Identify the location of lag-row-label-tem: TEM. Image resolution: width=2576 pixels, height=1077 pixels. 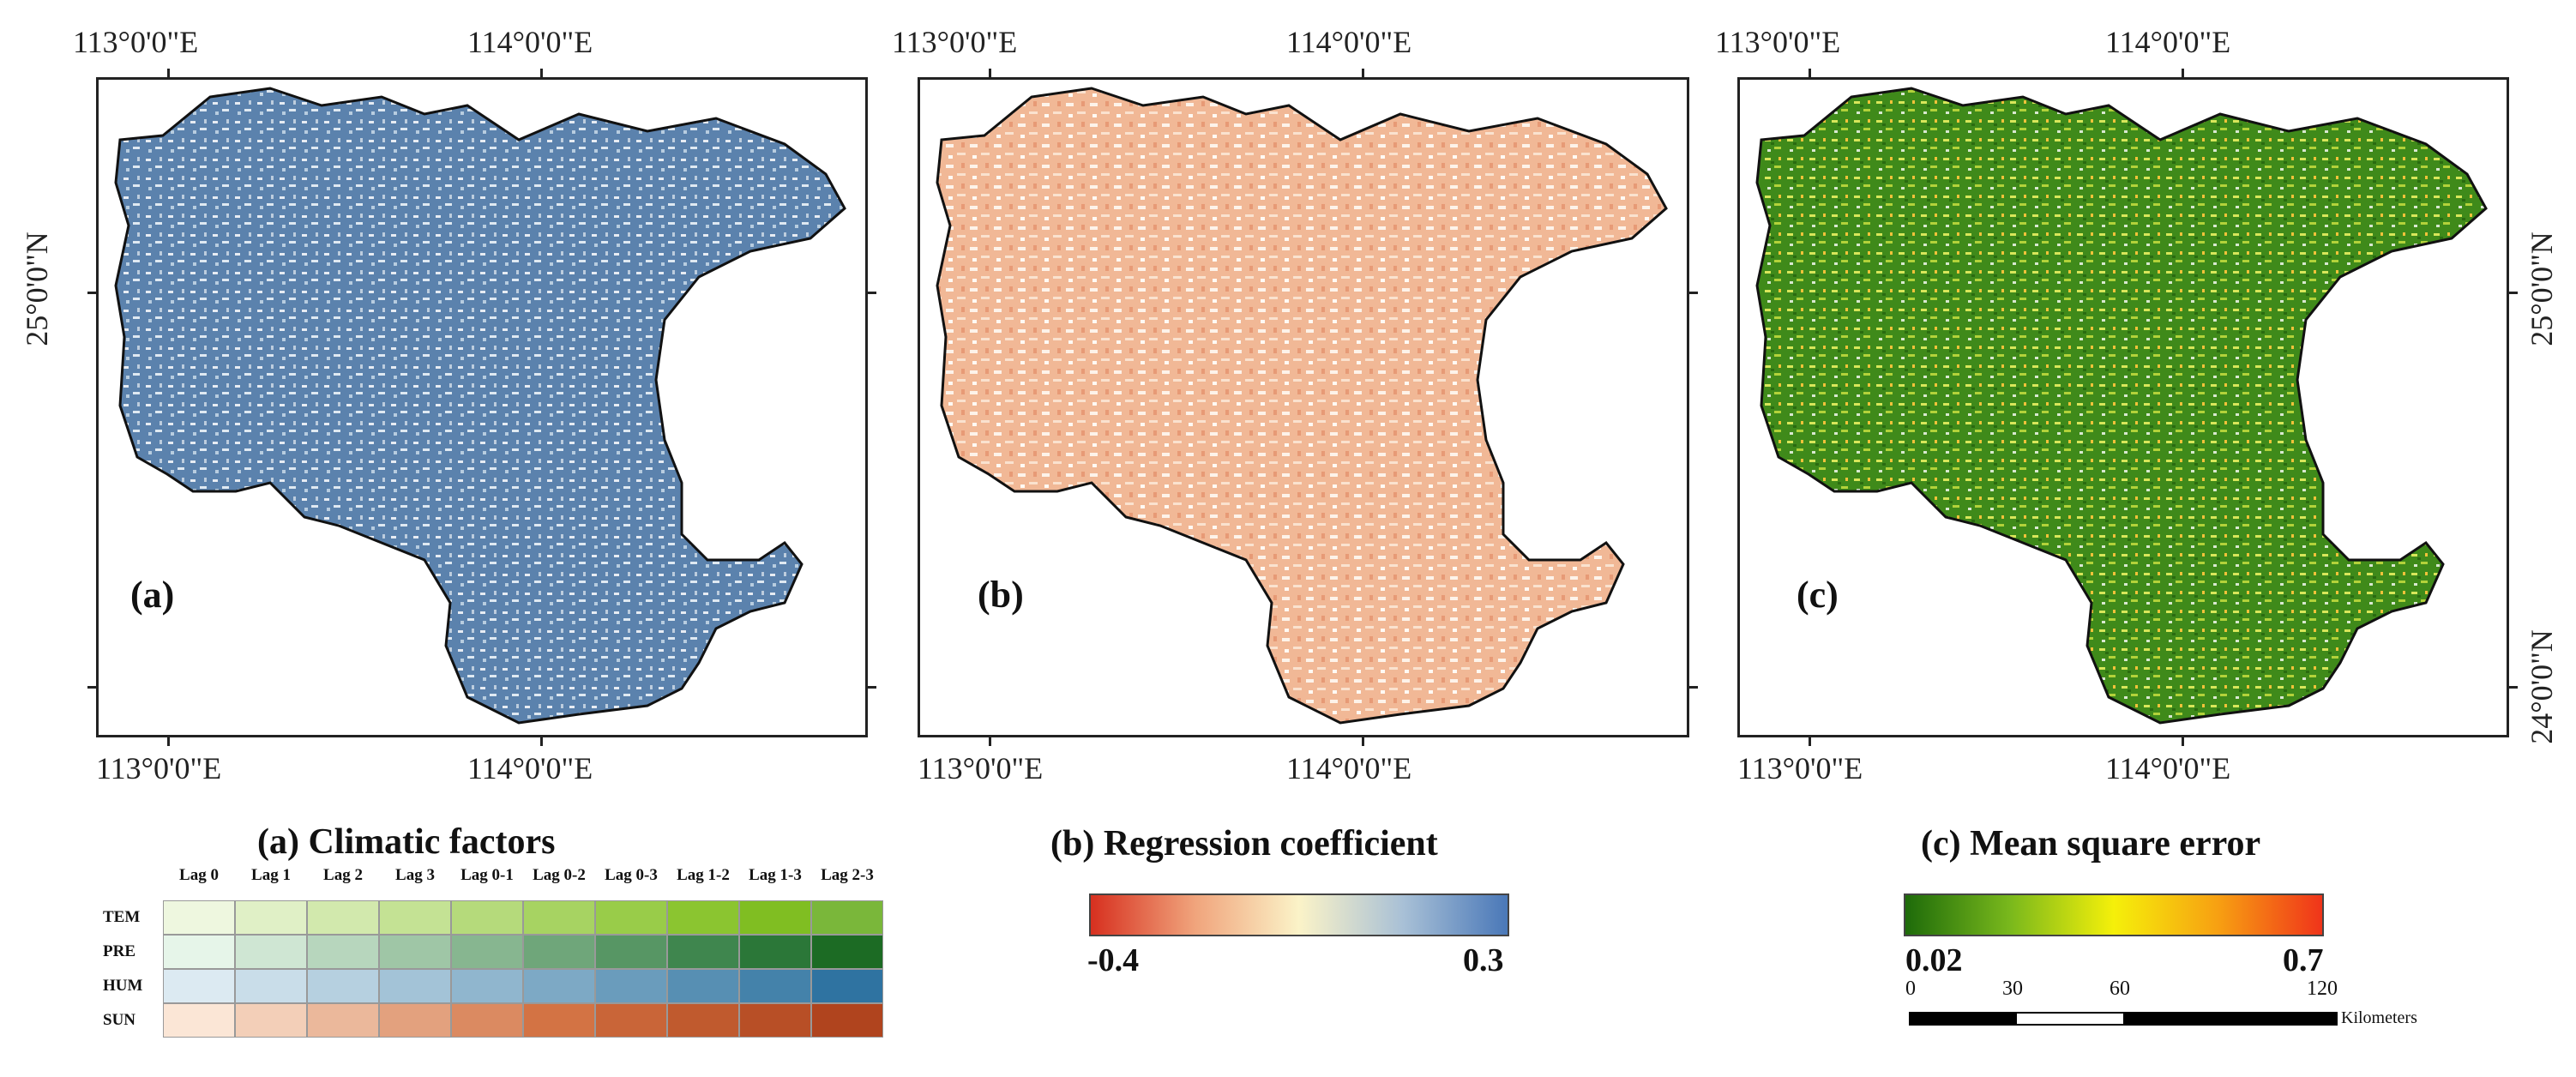
(122, 917).